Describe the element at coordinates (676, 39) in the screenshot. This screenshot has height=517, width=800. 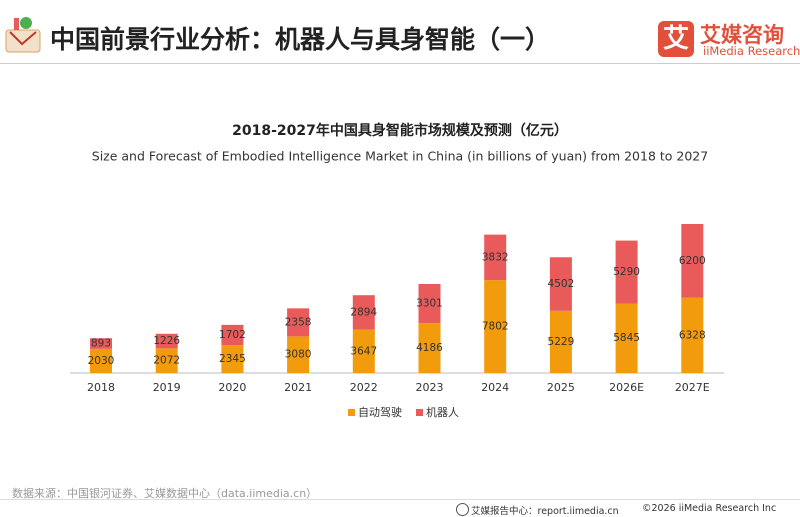
I see `logo-mark: 艾` at that location.